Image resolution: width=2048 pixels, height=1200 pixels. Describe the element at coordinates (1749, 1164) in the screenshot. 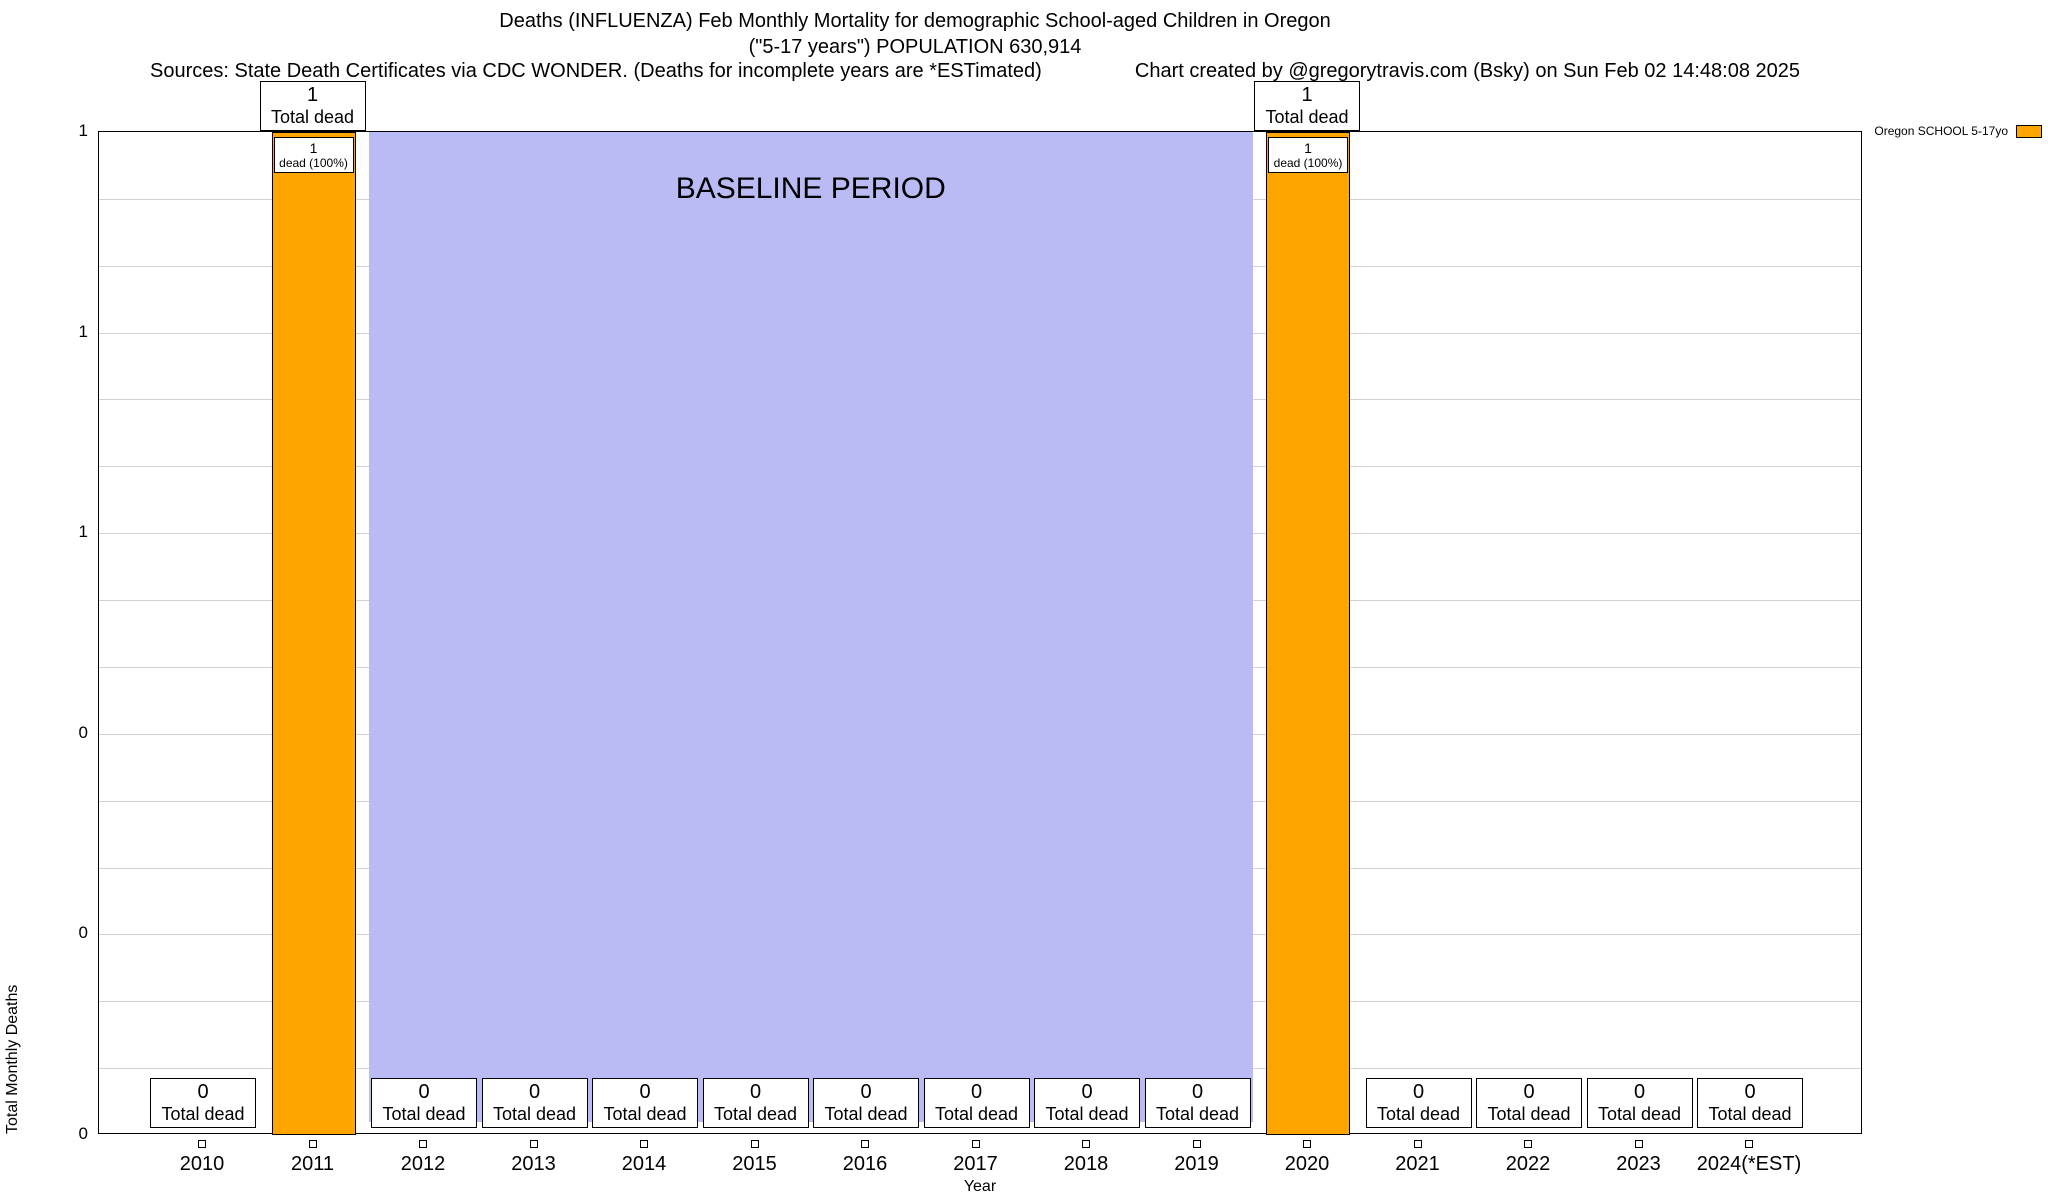

I see `x-tick-label: 2024(*EST)` at that location.